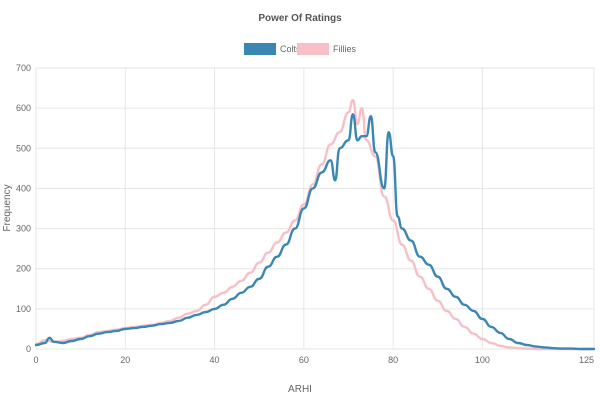  I want to click on legend-item-fillies: Fillies, so click(327, 49).